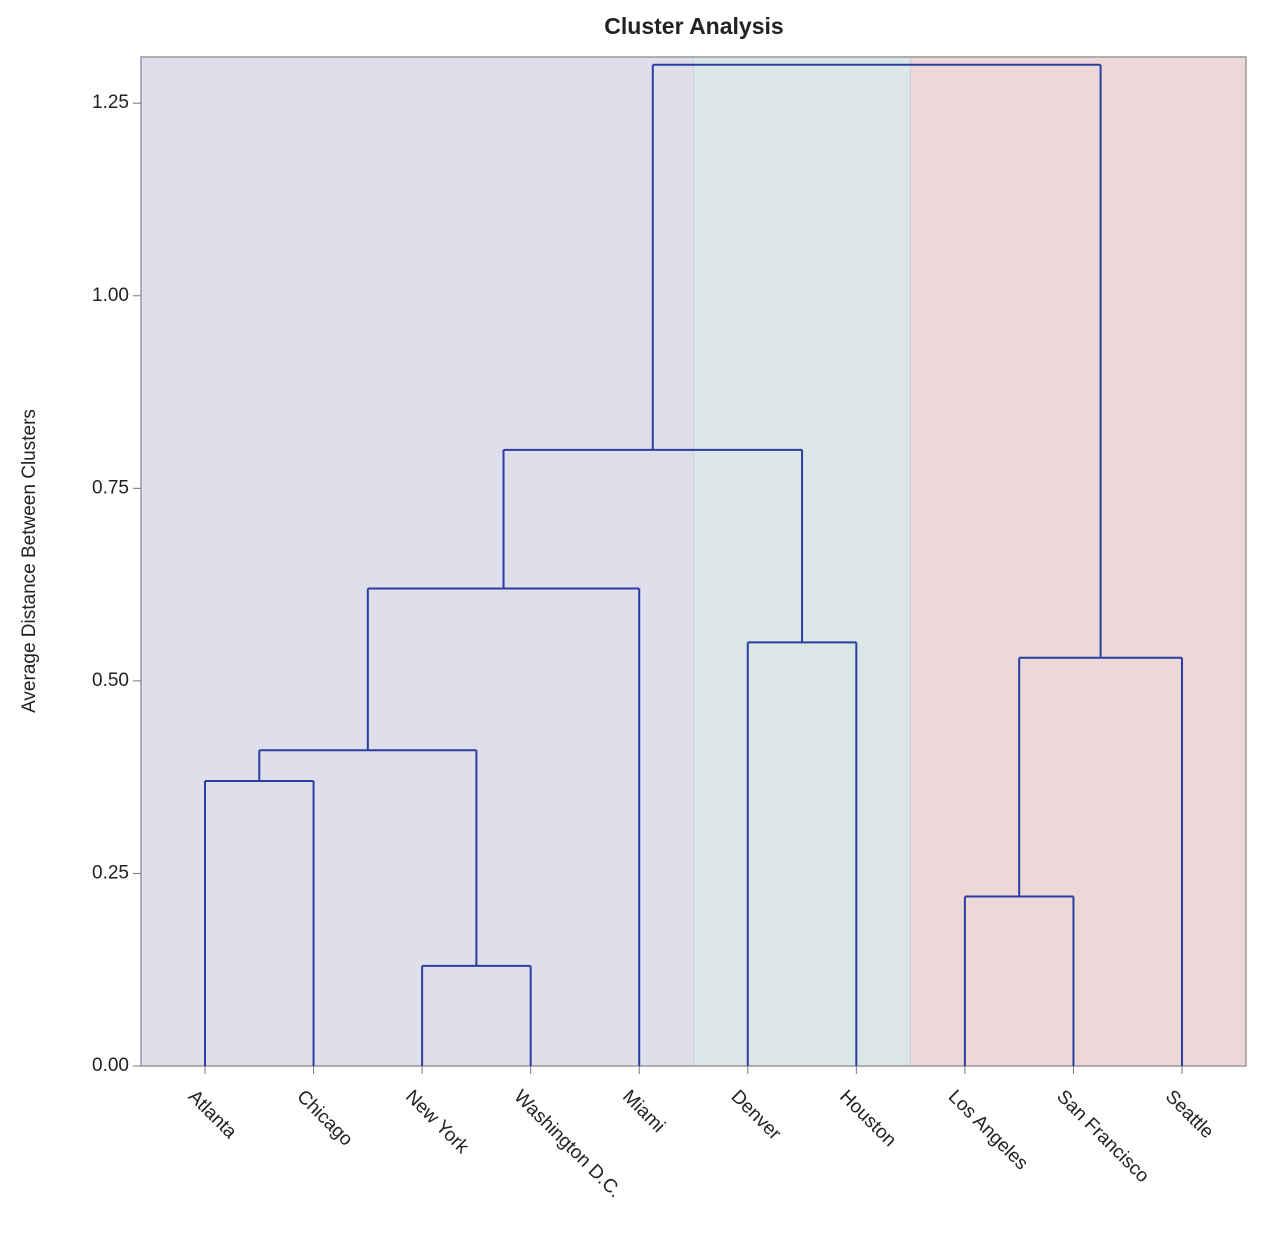  Describe the element at coordinates (643, 1111) in the screenshot. I see `x-tick-label: Miami` at that location.